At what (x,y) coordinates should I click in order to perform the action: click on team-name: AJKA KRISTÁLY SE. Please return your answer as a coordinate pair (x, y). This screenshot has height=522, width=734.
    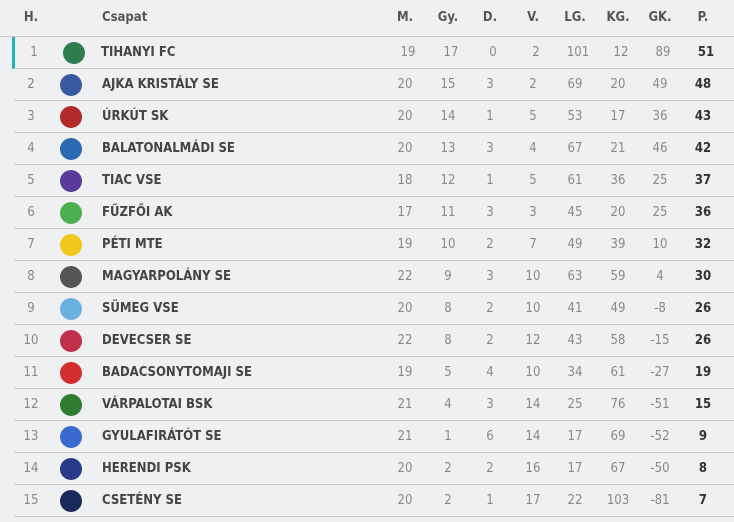
    Looking at the image, I should click on (160, 84).